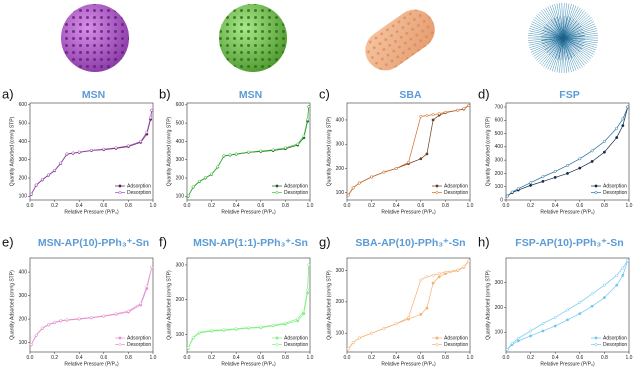 This screenshot has height=372, width=635. What do you see at coordinates (23, 123) in the screenshot?
I see `y-tick-label: 500` at bounding box center [23, 123].